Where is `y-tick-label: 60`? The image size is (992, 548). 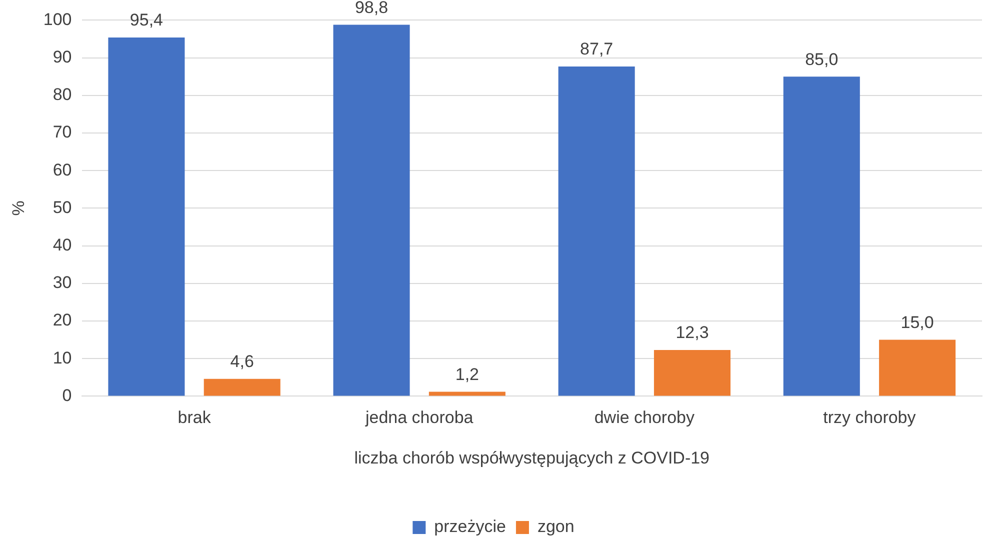 y-tick-label: 60 is located at coordinates (62, 170).